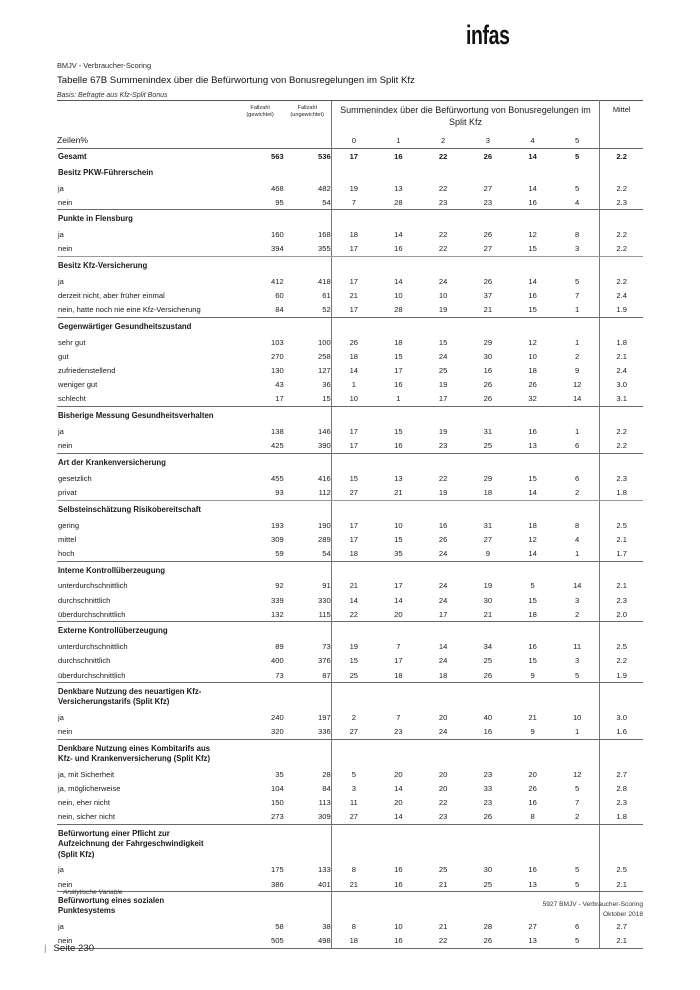 The width and height of the screenshot is (700, 990). Describe the element at coordinates (398, 478) in the screenshot. I see `cell-index-1: 13` at that location.